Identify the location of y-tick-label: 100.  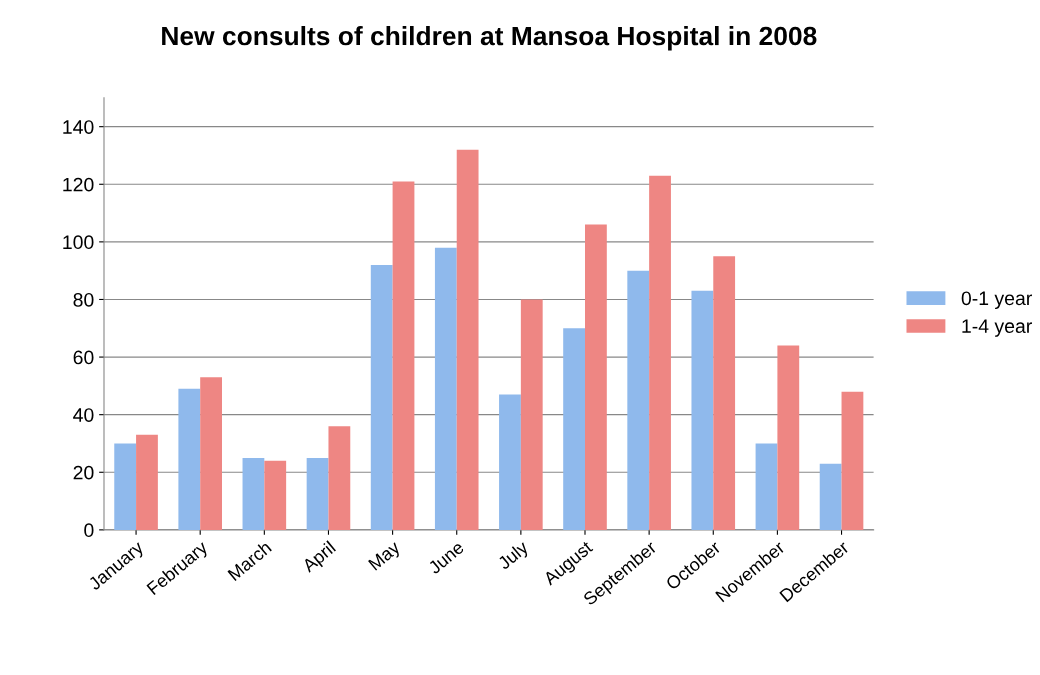
(78, 242).